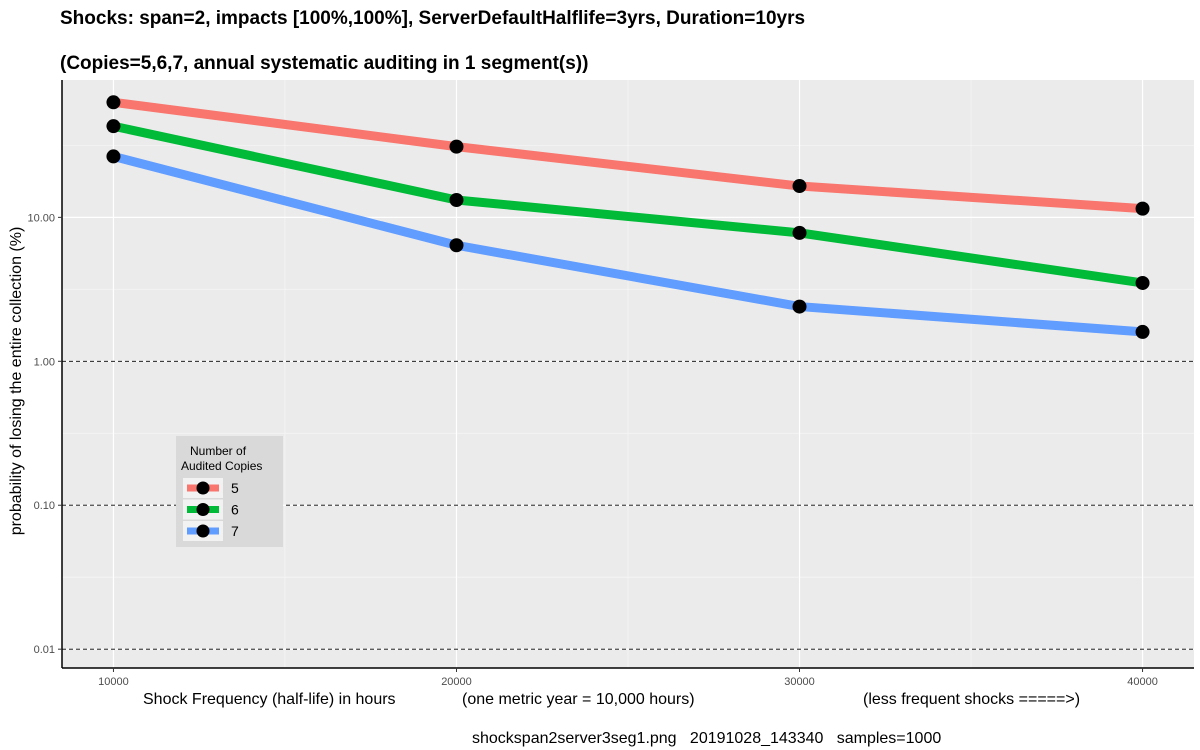 The height and width of the screenshot is (750, 1200). I want to click on y-tick-label: 1.00, so click(44, 362).